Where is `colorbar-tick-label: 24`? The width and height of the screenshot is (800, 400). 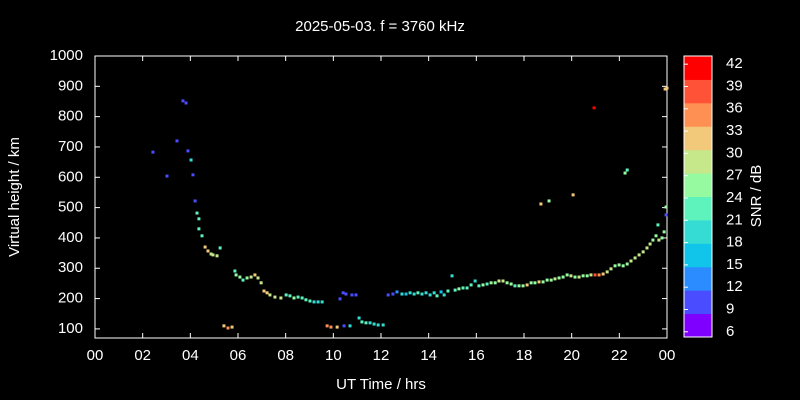 colorbar-tick-label: 24 is located at coordinates (734, 197).